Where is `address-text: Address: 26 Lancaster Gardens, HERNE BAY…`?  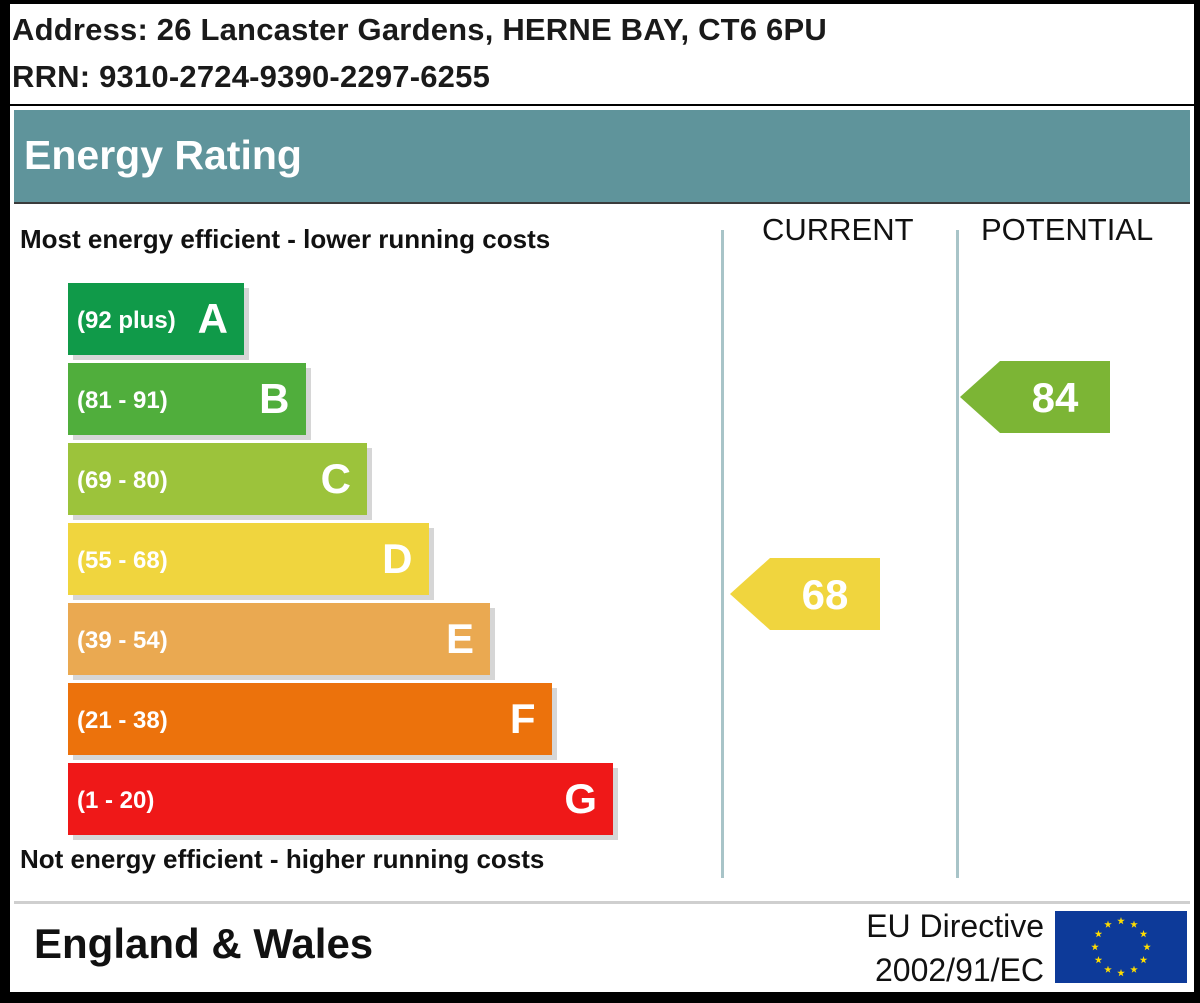 address-text: Address: 26 Lancaster Gardens, HERNE BAY… is located at coordinates (419, 29).